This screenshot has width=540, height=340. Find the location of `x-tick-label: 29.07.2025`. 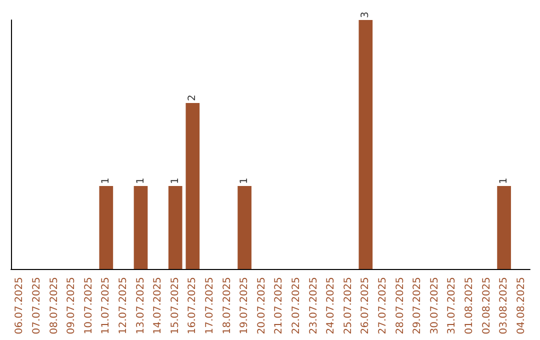

x-tick-label: 29.07.2025 is located at coordinates (418, 305).